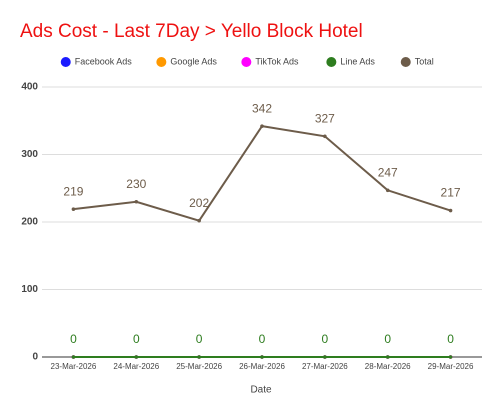 This screenshot has height=415, width=500. Describe the element at coordinates (193, 61) in the screenshot. I see `legend-label: Google Ads` at that location.